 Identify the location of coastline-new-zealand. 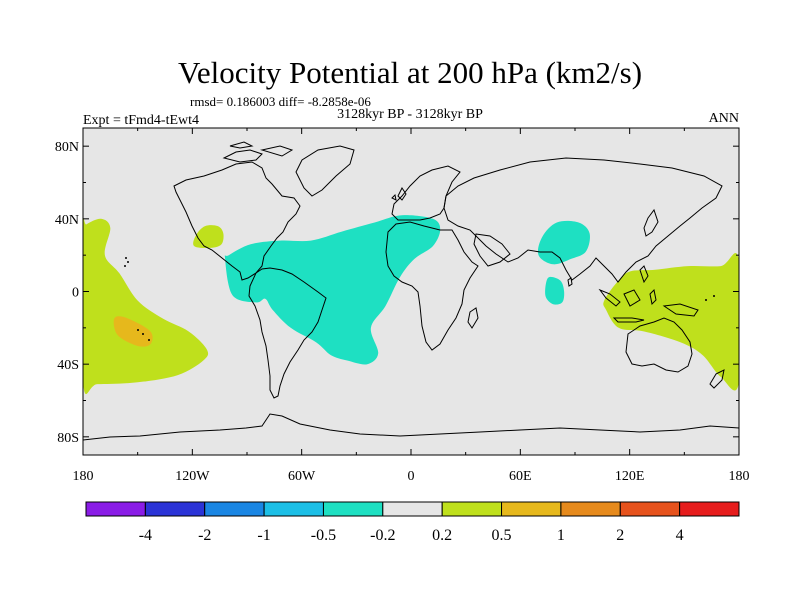
(717, 379).